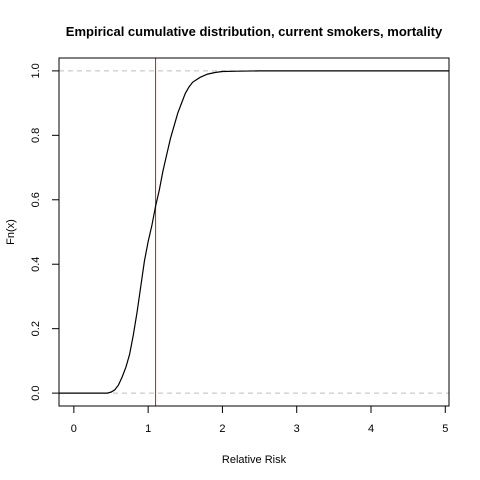 The width and height of the screenshot is (480, 480). I want to click on y-tick-label: 0.2, so click(36, 328).